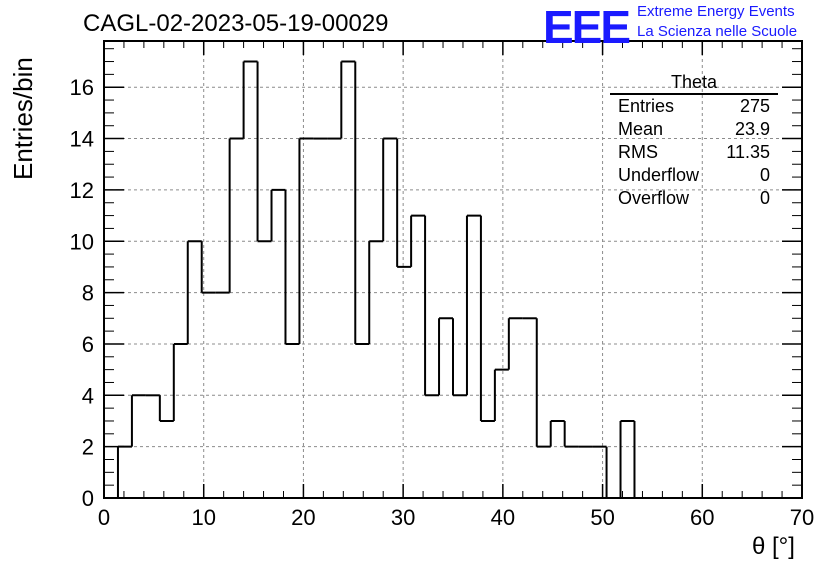 This screenshot has width=836, height=572. Describe the element at coordinates (403, 517) in the screenshot. I see `x-tick-label: 30` at that location.